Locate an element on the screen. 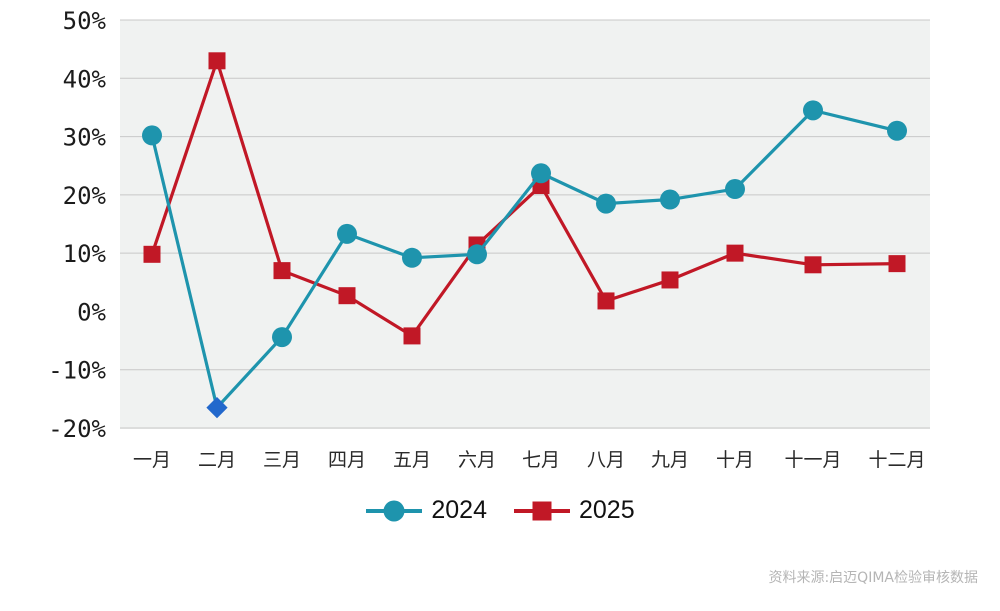 The height and width of the screenshot is (611, 1000). data-point-2024-十二月 is located at coordinates (897, 130).